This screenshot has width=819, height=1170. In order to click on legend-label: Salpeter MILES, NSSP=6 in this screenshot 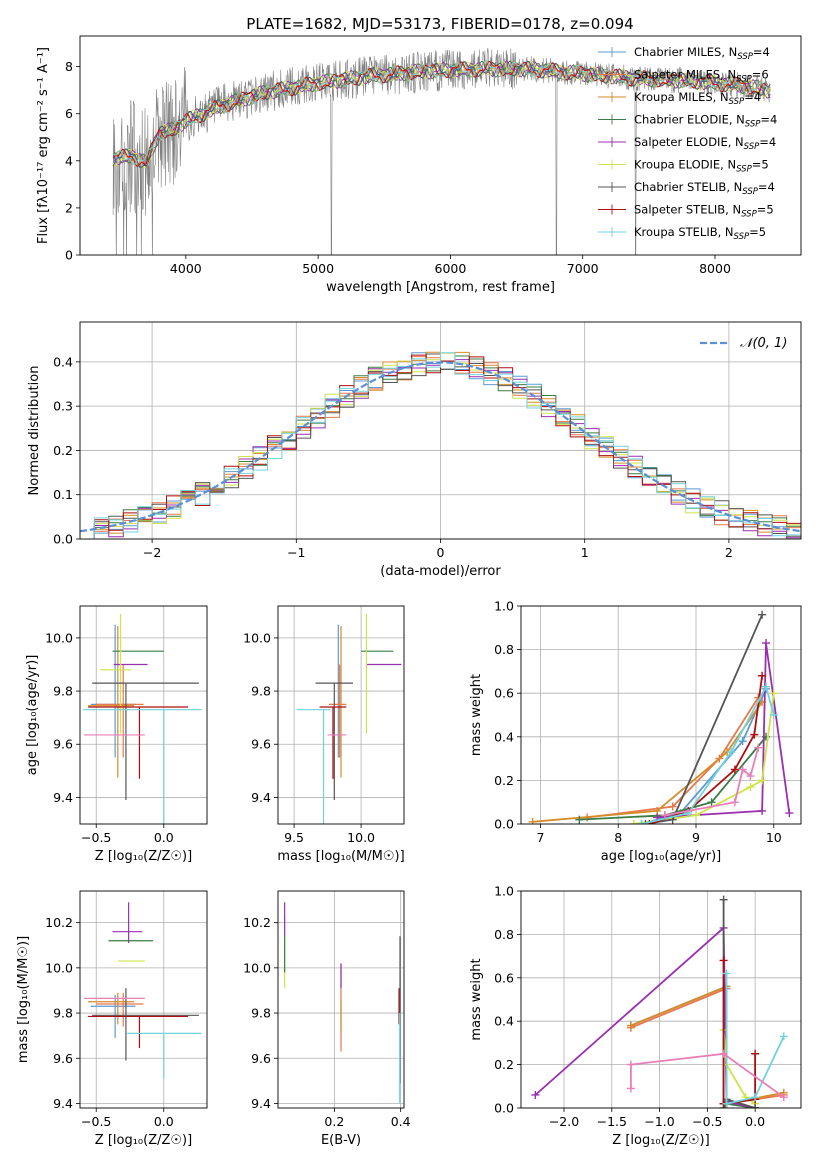, I will do `click(701, 76)`.